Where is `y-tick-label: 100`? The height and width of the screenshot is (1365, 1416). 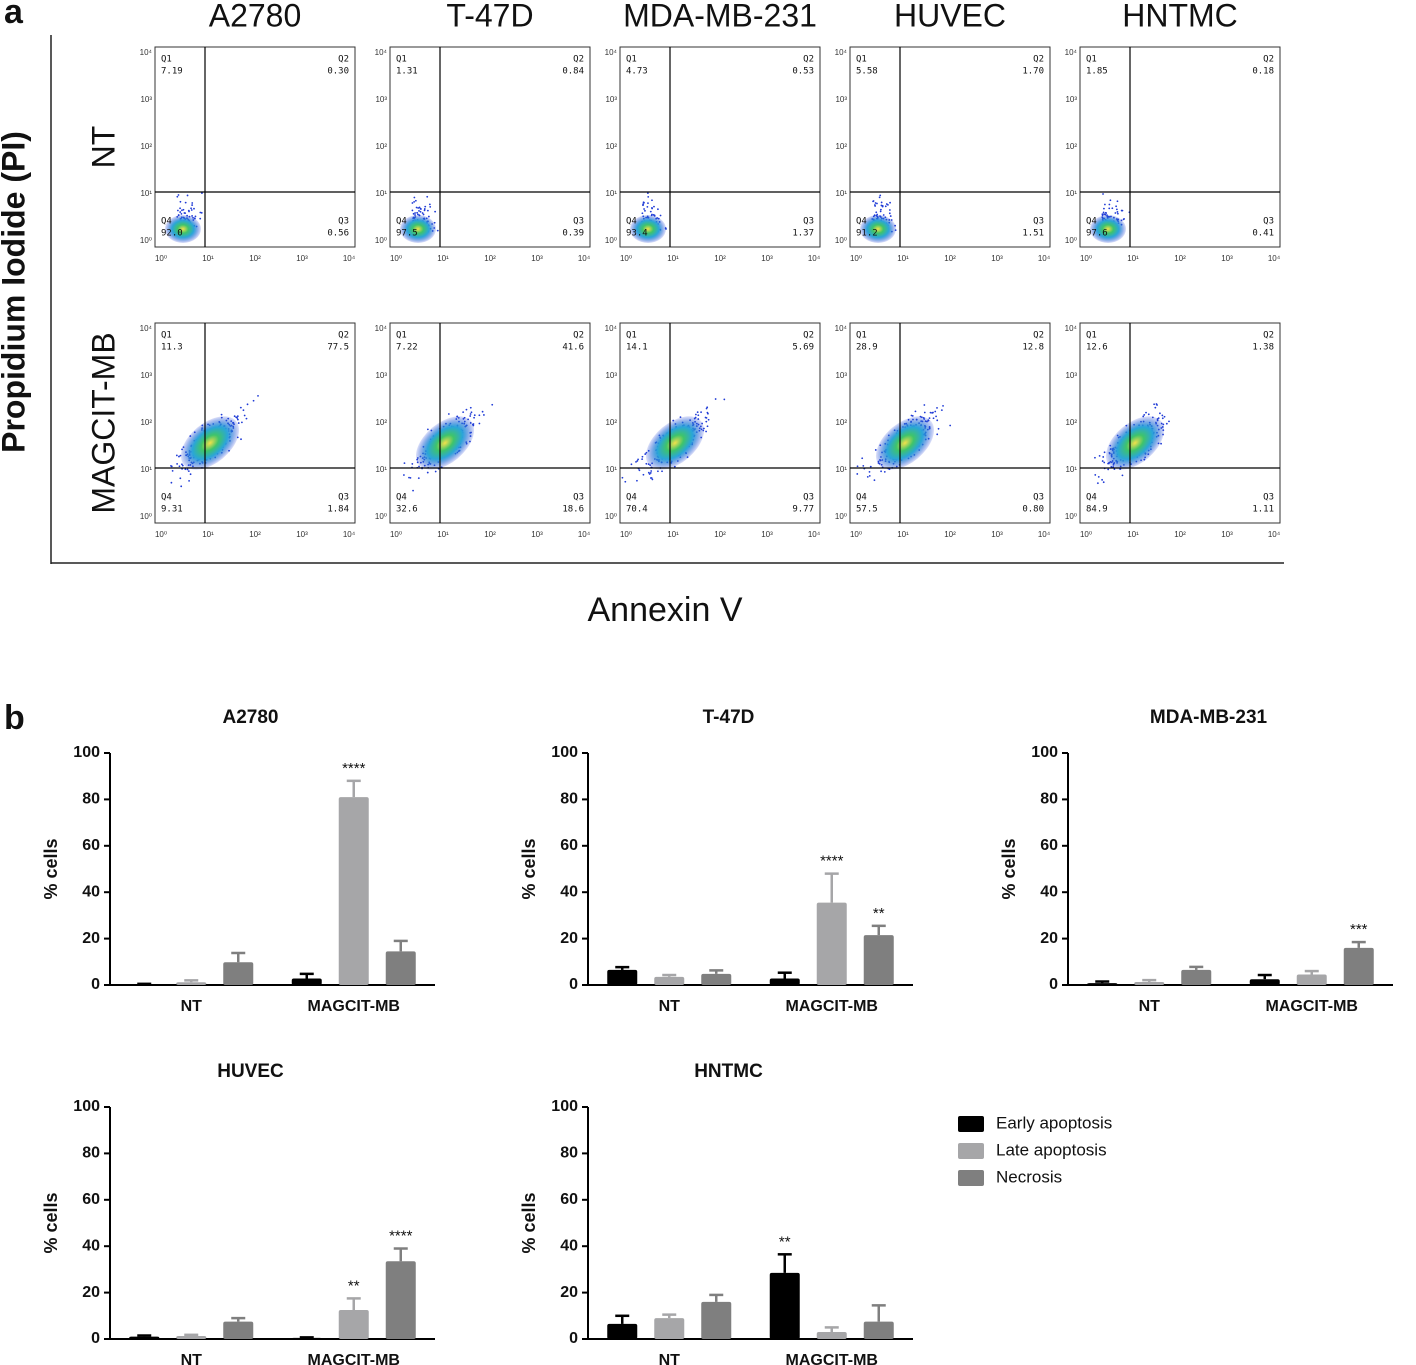 y-tick-label: 100 is located at coordinates (564, 1106).